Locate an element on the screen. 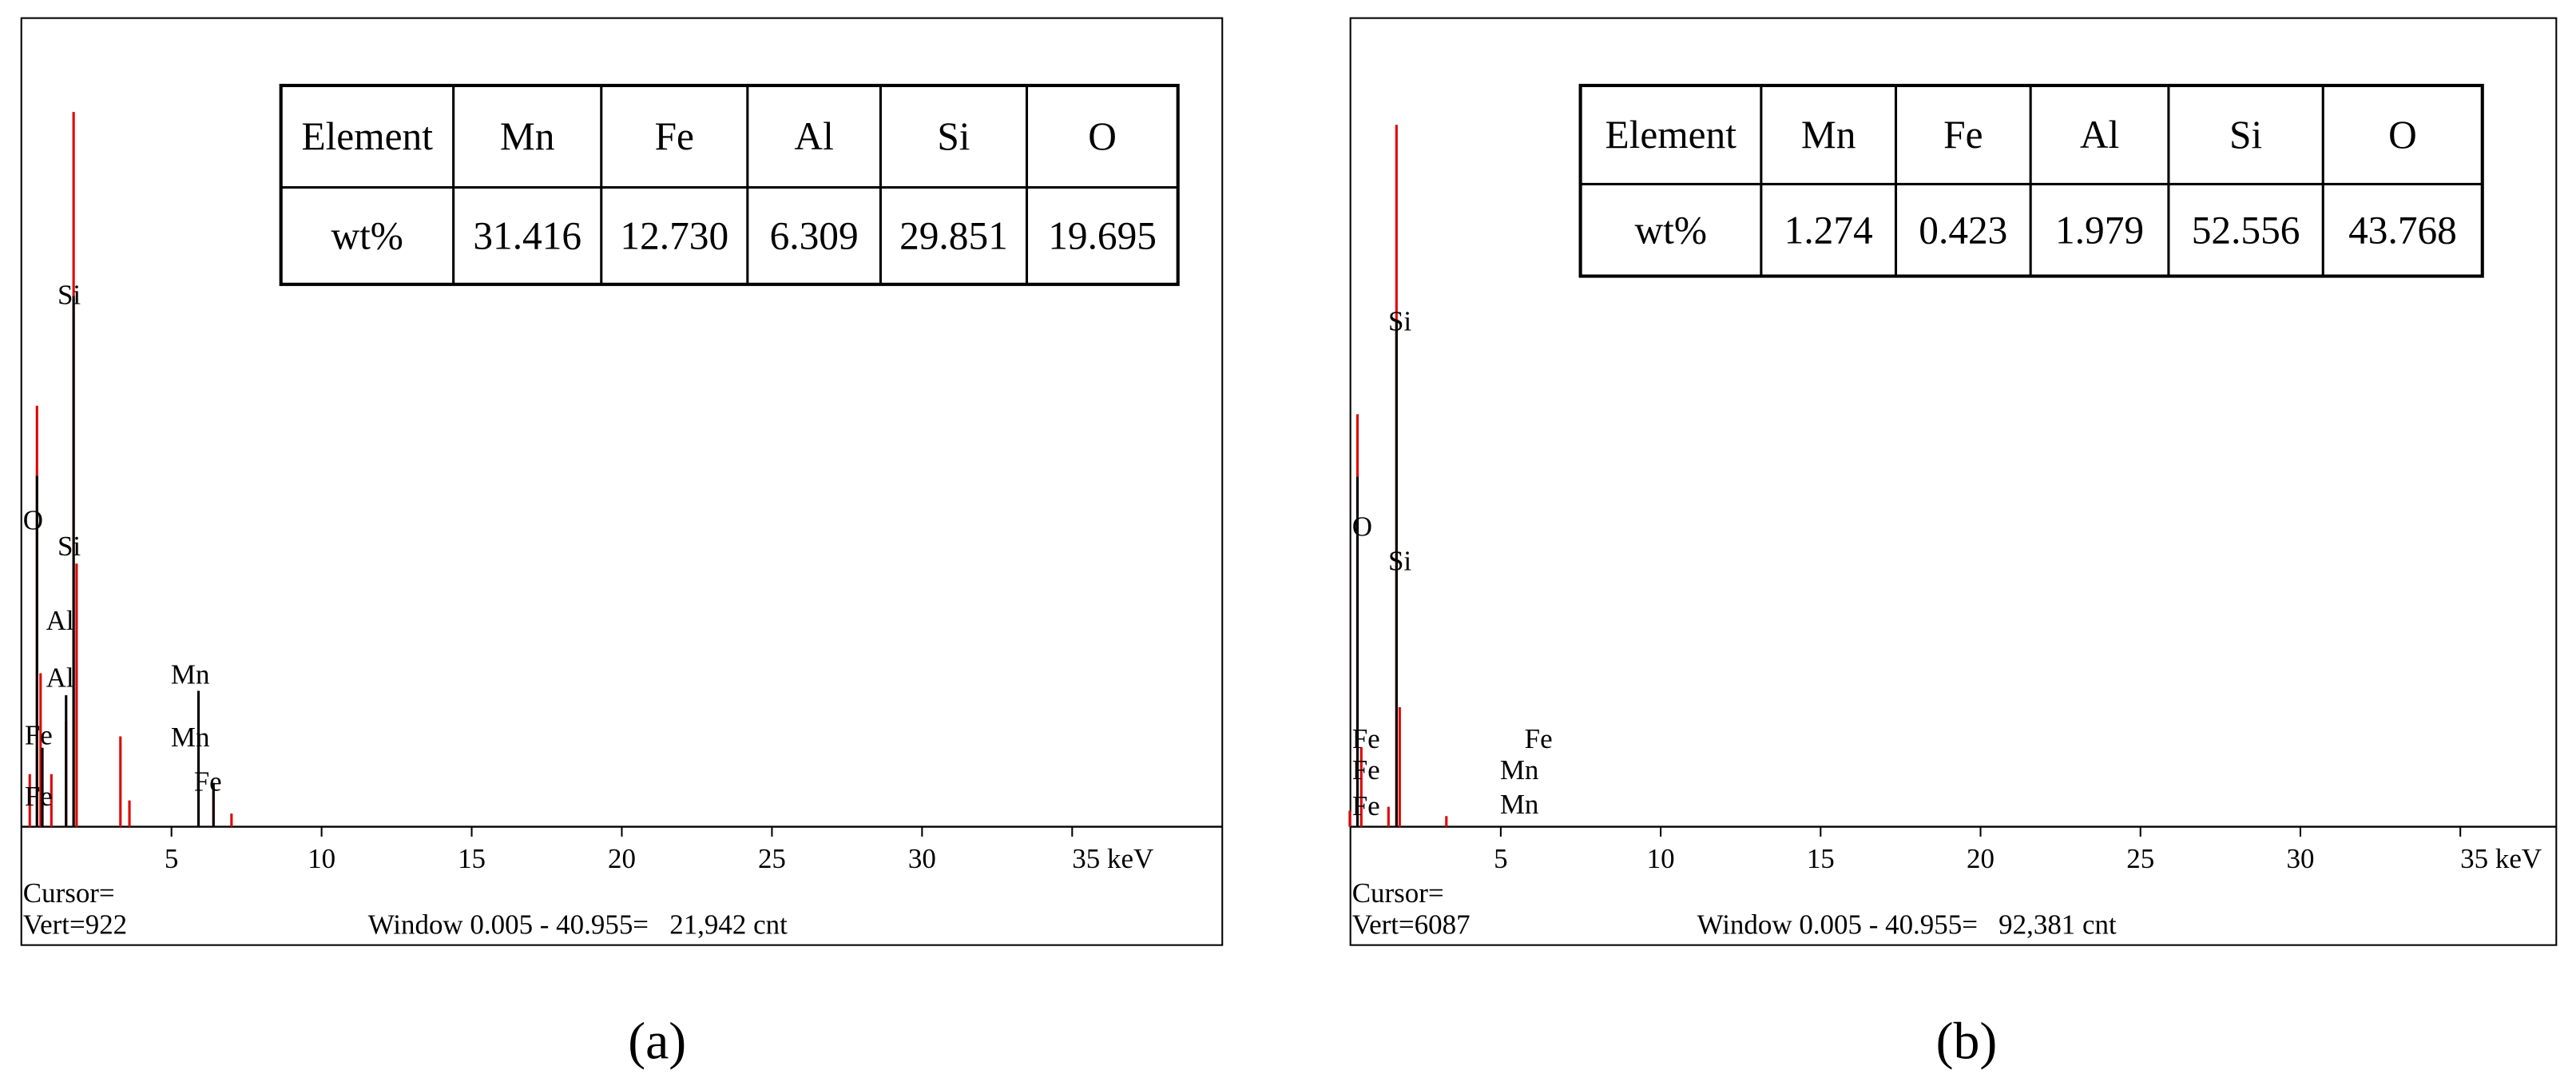  table-cell: 0.423 is located at coordinates (1963, 230).